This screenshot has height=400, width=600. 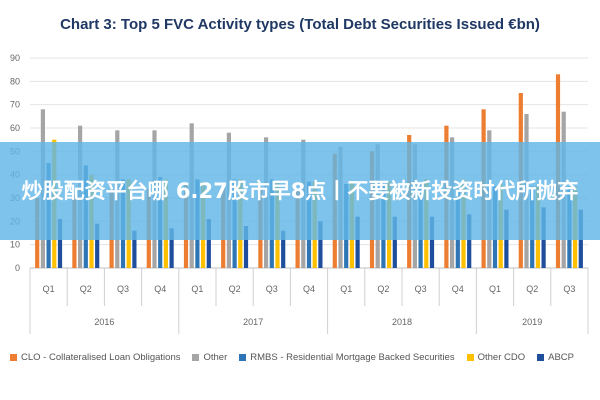 I want to click on y-tick-label: 0, so click(x=17, y=268).